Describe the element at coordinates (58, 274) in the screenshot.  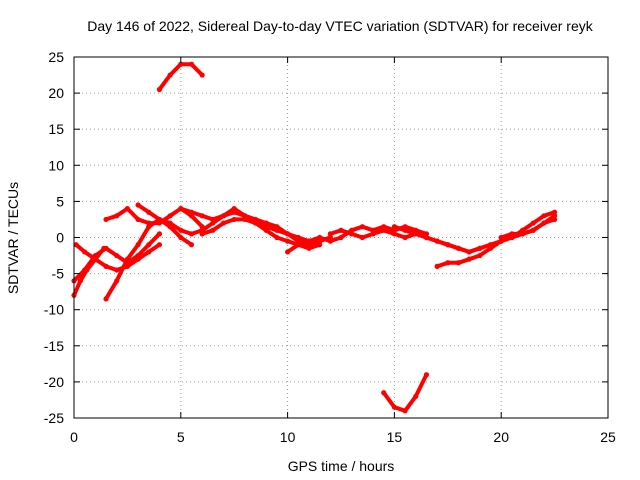
I see `y-tick-label: -5` at that location.